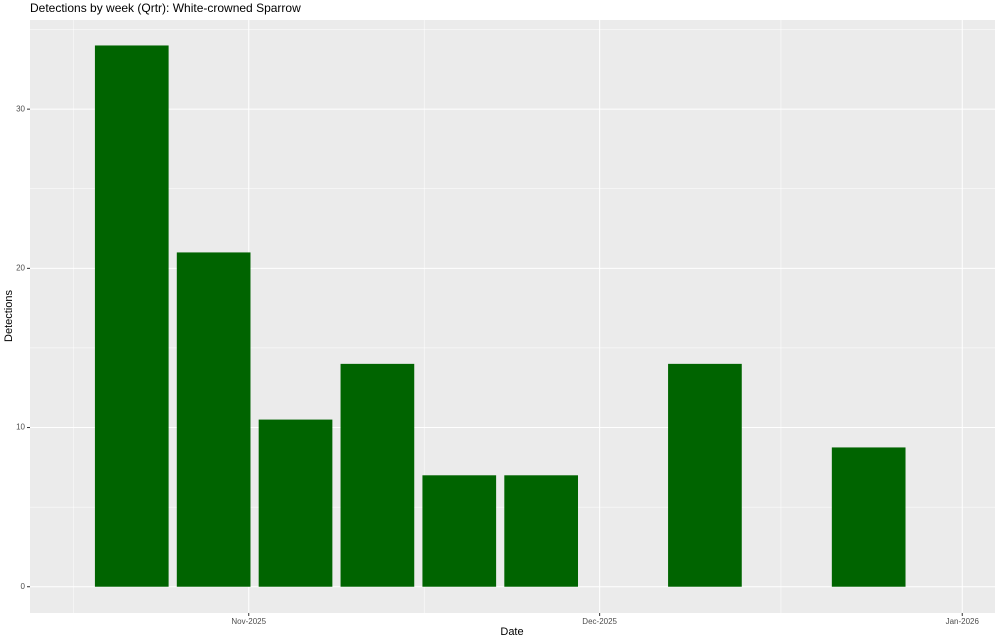  What do you see at coordinates (248, 621) in the screenshot?
I see `x-tick-label: Nov-2025` at bounding box center [248, 621].